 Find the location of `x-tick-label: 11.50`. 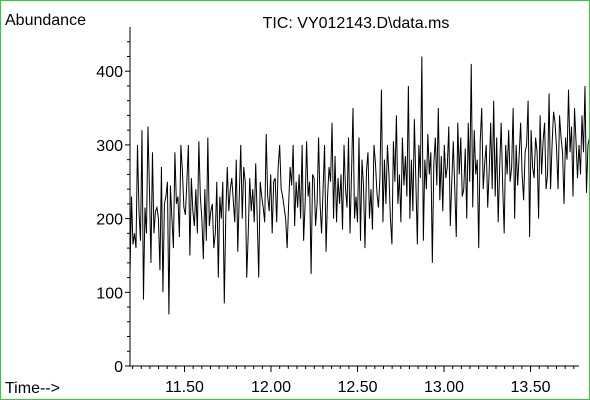

x-tick-label: 11.50 is located at coordinates (184, 387).